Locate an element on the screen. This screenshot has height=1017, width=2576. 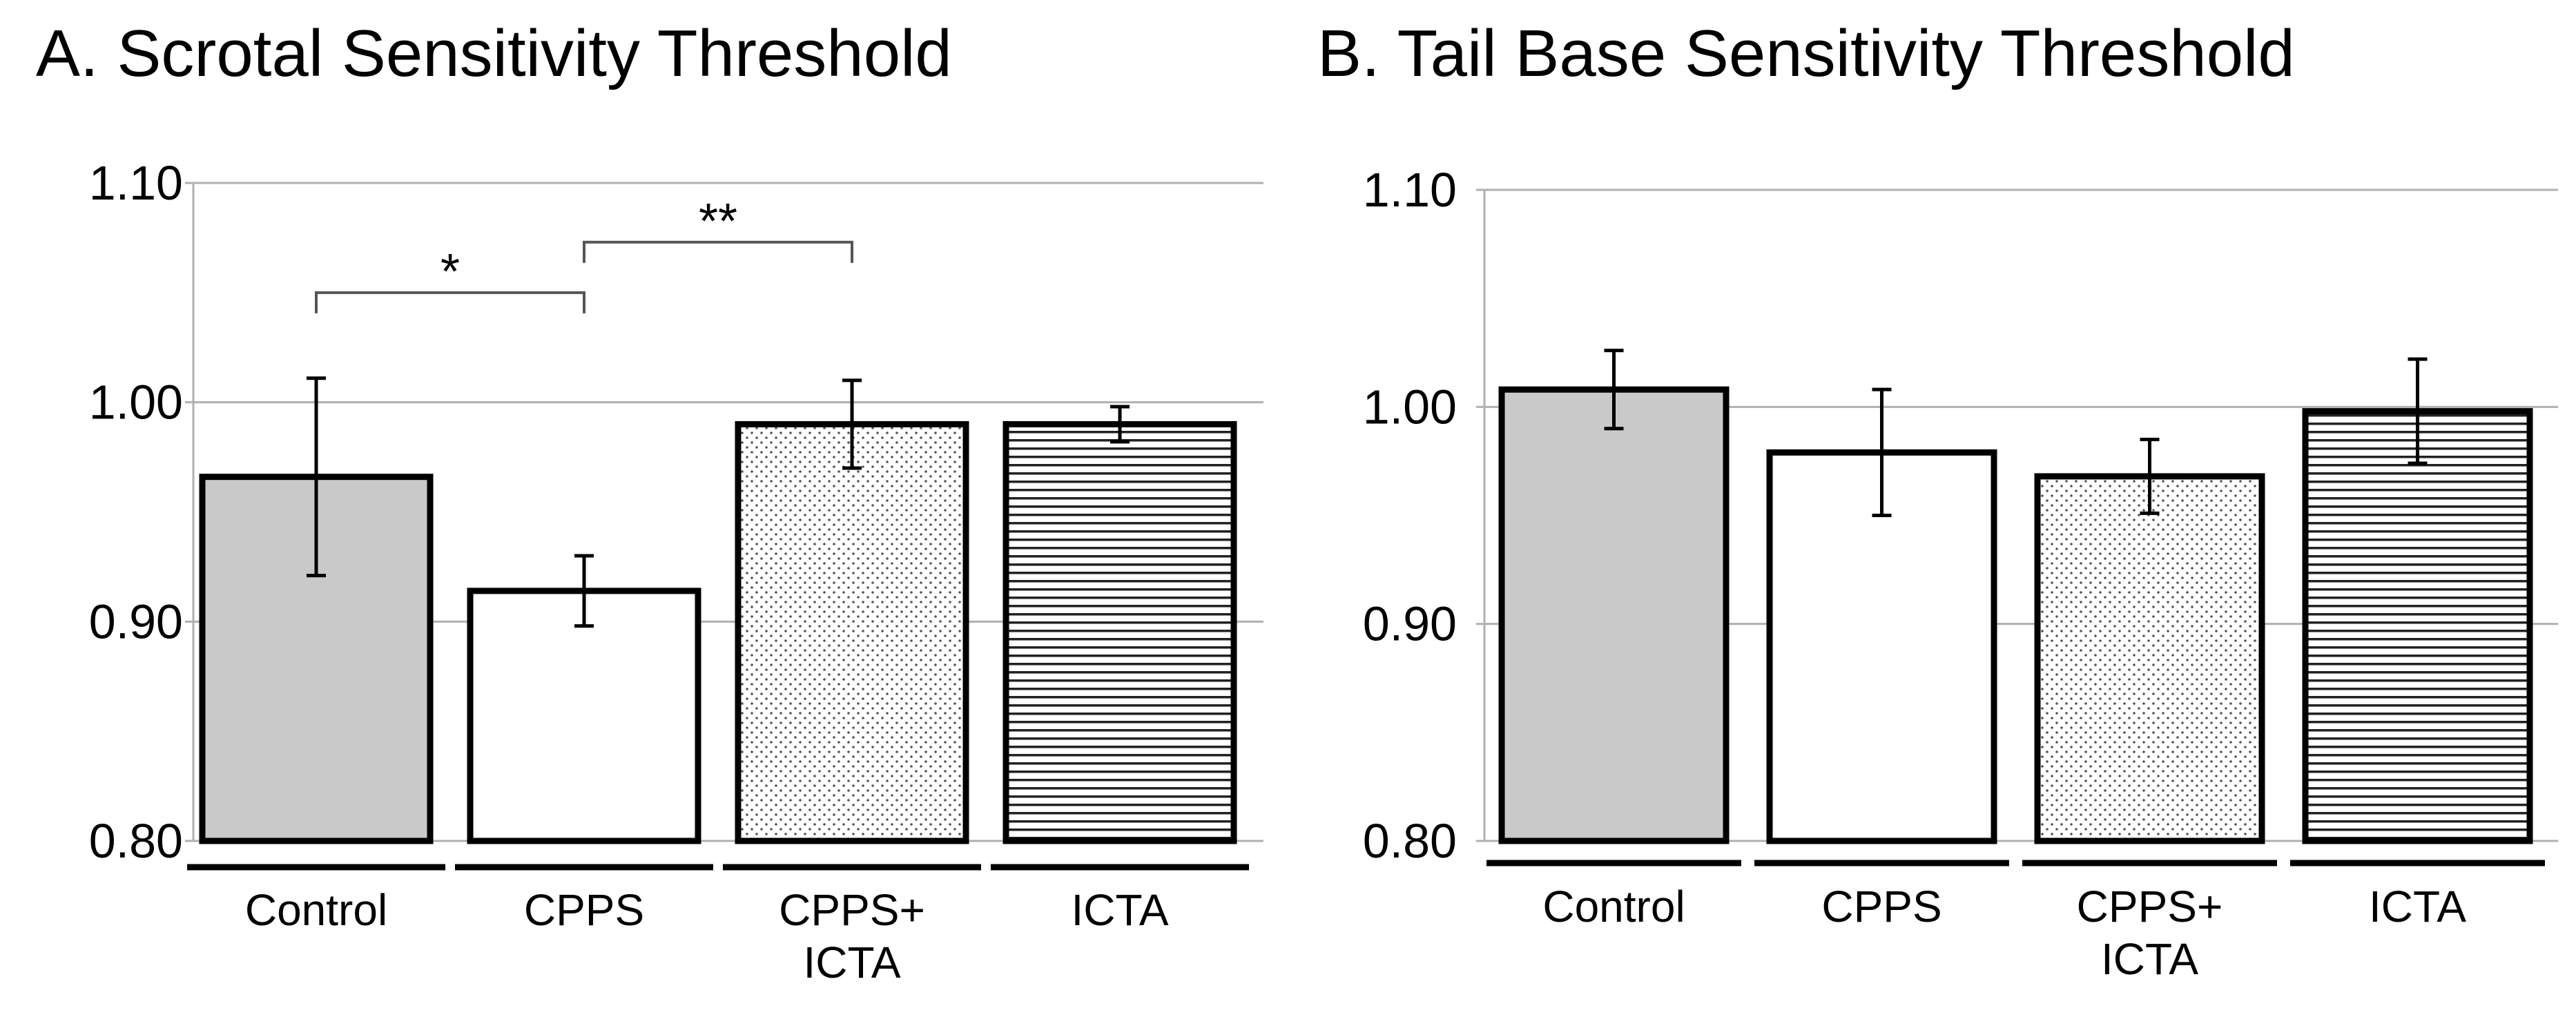
panel-b-error-bars is located at coordinates (2016, 433).